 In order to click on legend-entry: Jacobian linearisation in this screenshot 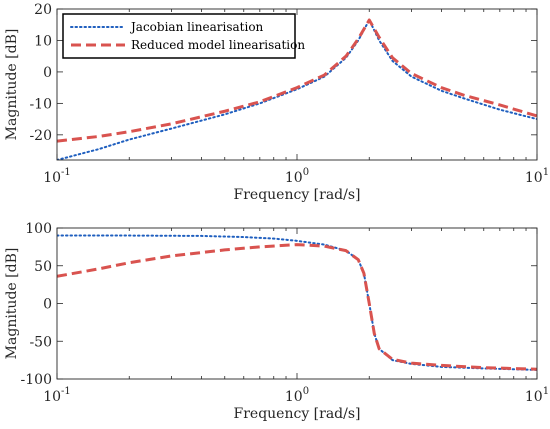, I will do `click(196, 27)`.